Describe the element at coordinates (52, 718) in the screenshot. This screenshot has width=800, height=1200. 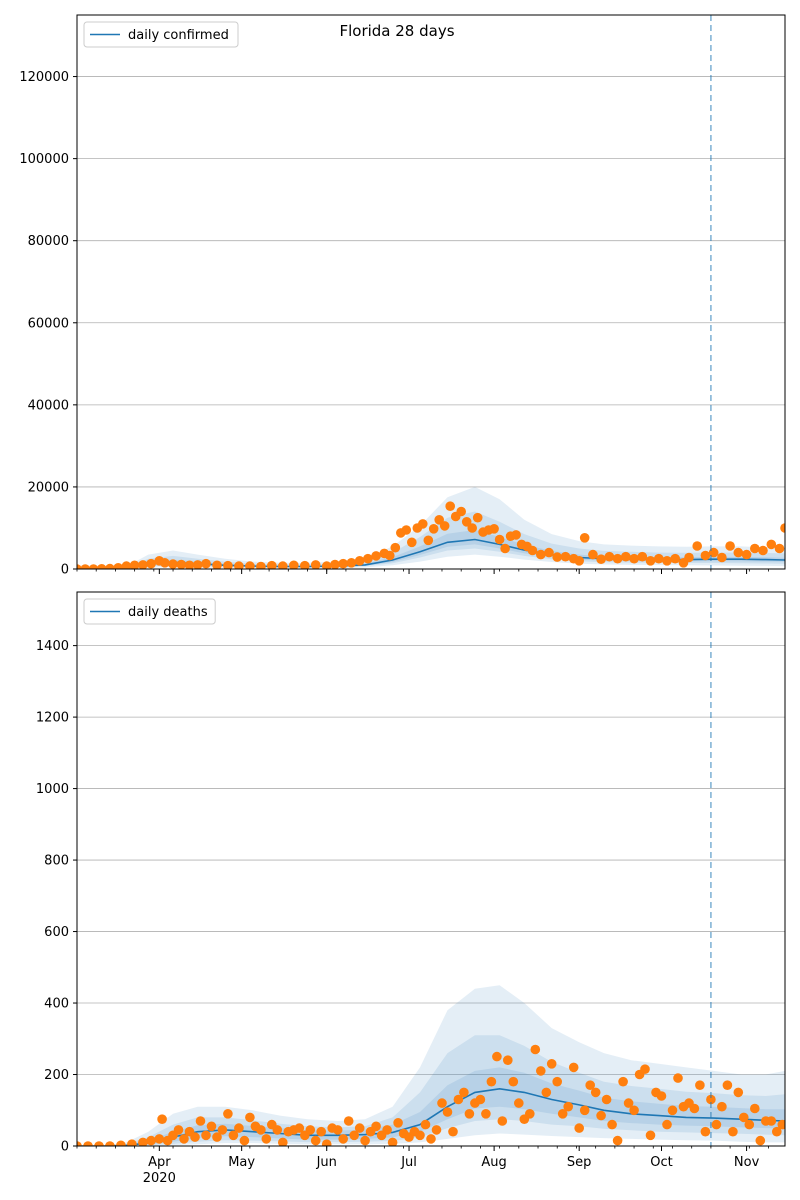
I see `y-tick-label: 1200` at that location.